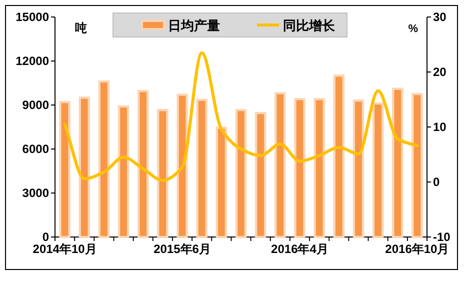 This screenshot has height=281, width=467. What do you see at coordinates (309, 25) in the screenshot?
I see `legend-label: 同比增长` at bounding box center [309, 25].